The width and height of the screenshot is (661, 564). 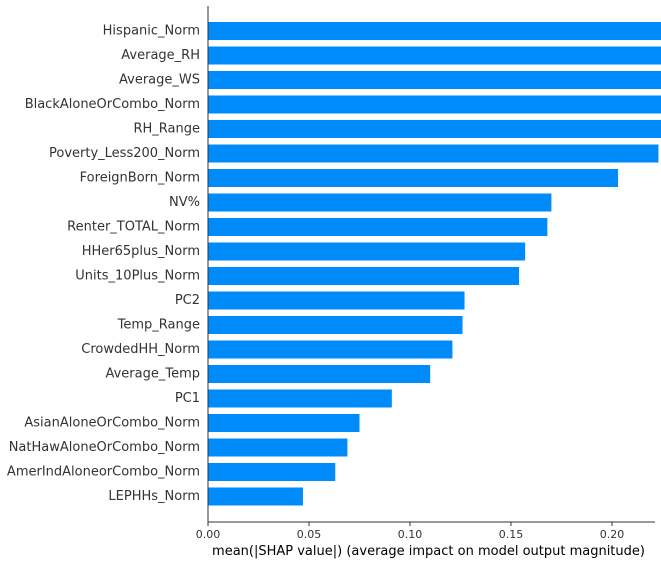 I want to click on bar-asianaloneorcombo-norm, so click(x=284, y=423).